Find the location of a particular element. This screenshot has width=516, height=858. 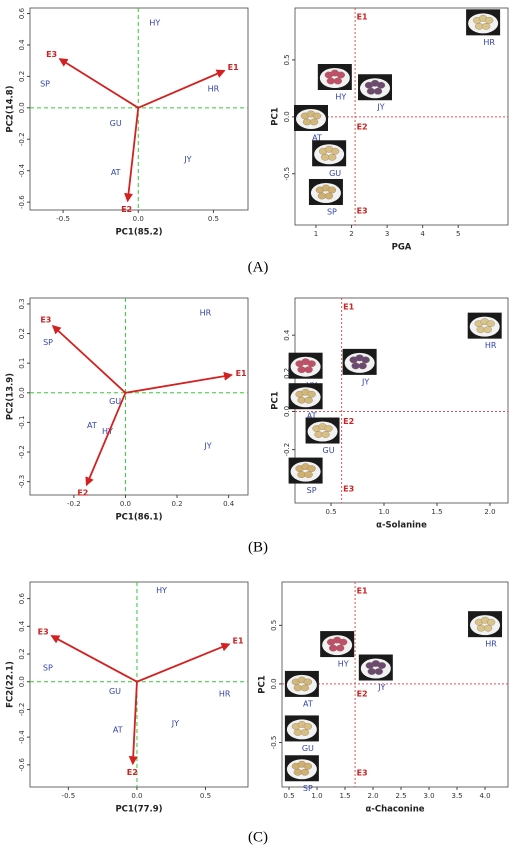

point-label: SP is located at coordinates (312, 490).